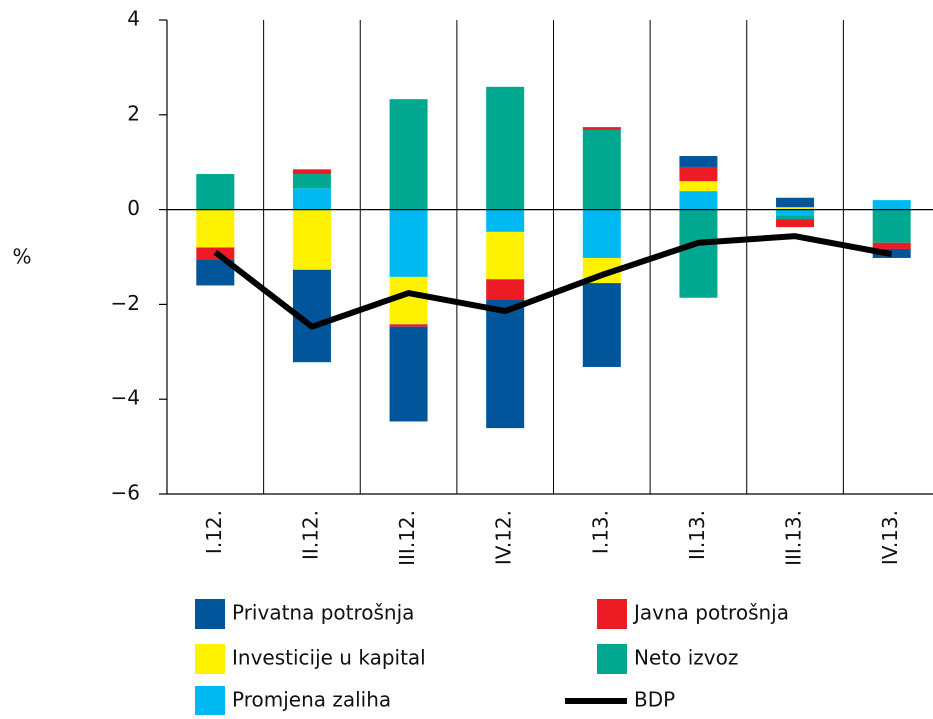 The width and height of the screenshot is (933, 719). Describe the element at coordinates (686, 658) in the screenshot. I see `legend-label: Neto izvoz` at that location.